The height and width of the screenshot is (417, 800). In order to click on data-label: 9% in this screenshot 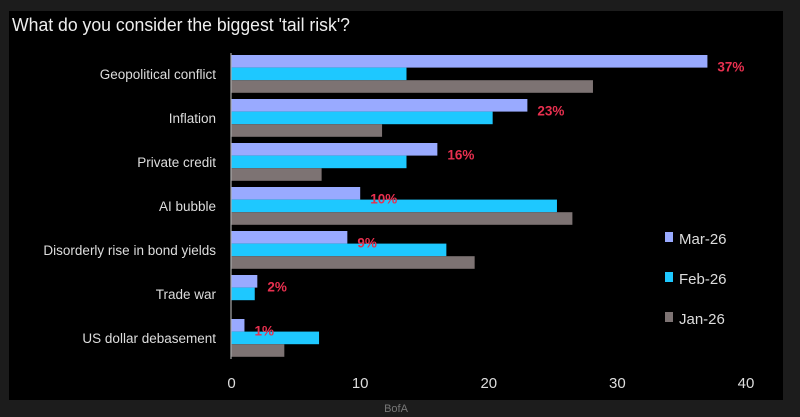, I will do `click(367, 243)`.